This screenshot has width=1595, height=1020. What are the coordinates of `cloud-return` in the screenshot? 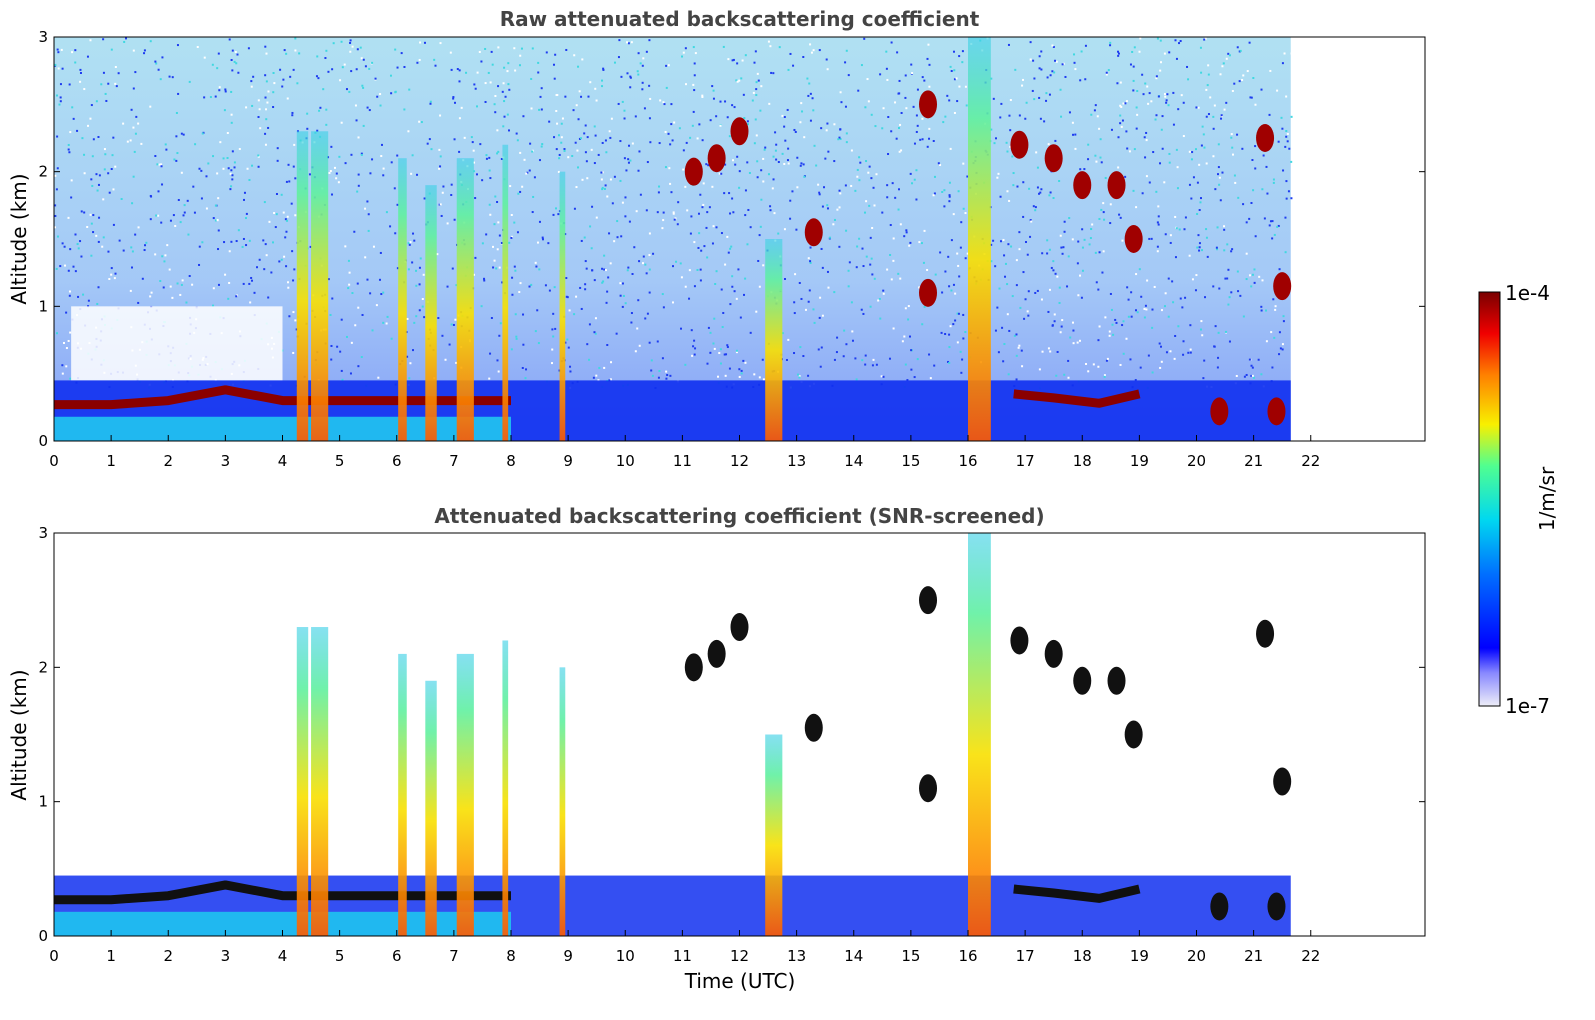 It's located at (928, 104).